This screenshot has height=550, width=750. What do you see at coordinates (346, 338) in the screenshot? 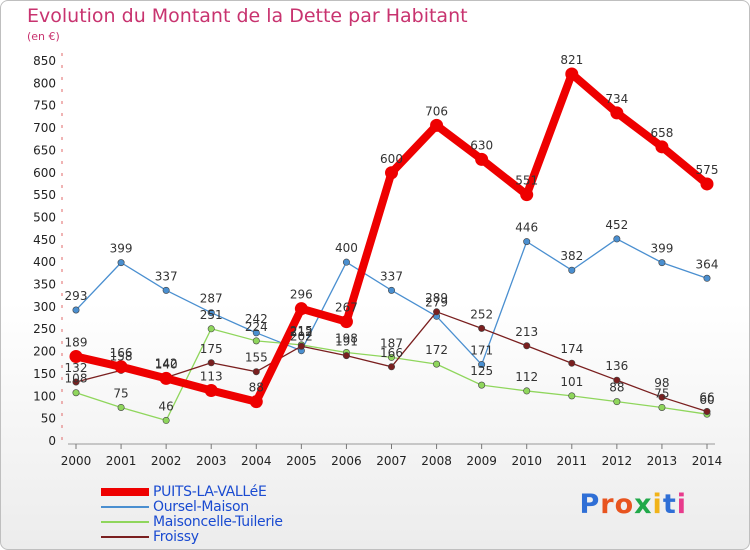
I see `data-label-maisoncelle-tuilerie: 198` at bounding box center [346, 338].